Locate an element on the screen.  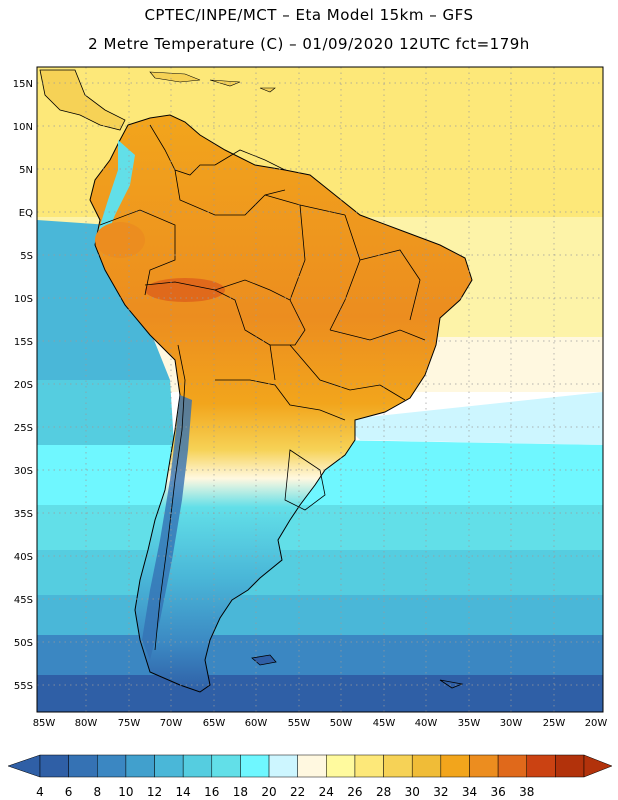
lat-label: 20S is located at coordinates (23, 385).